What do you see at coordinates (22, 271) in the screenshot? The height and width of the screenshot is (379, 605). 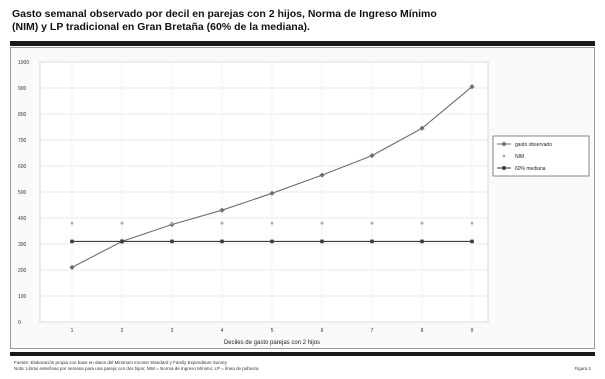 I see `y-tick-label: 200` at bounding box center [22, 271].